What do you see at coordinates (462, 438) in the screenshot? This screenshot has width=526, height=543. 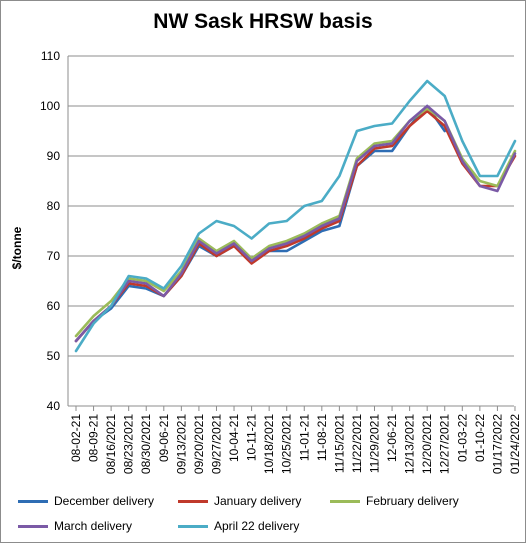 I see `x-tick-label: 01-03-22` at bounding box center [462, 438].